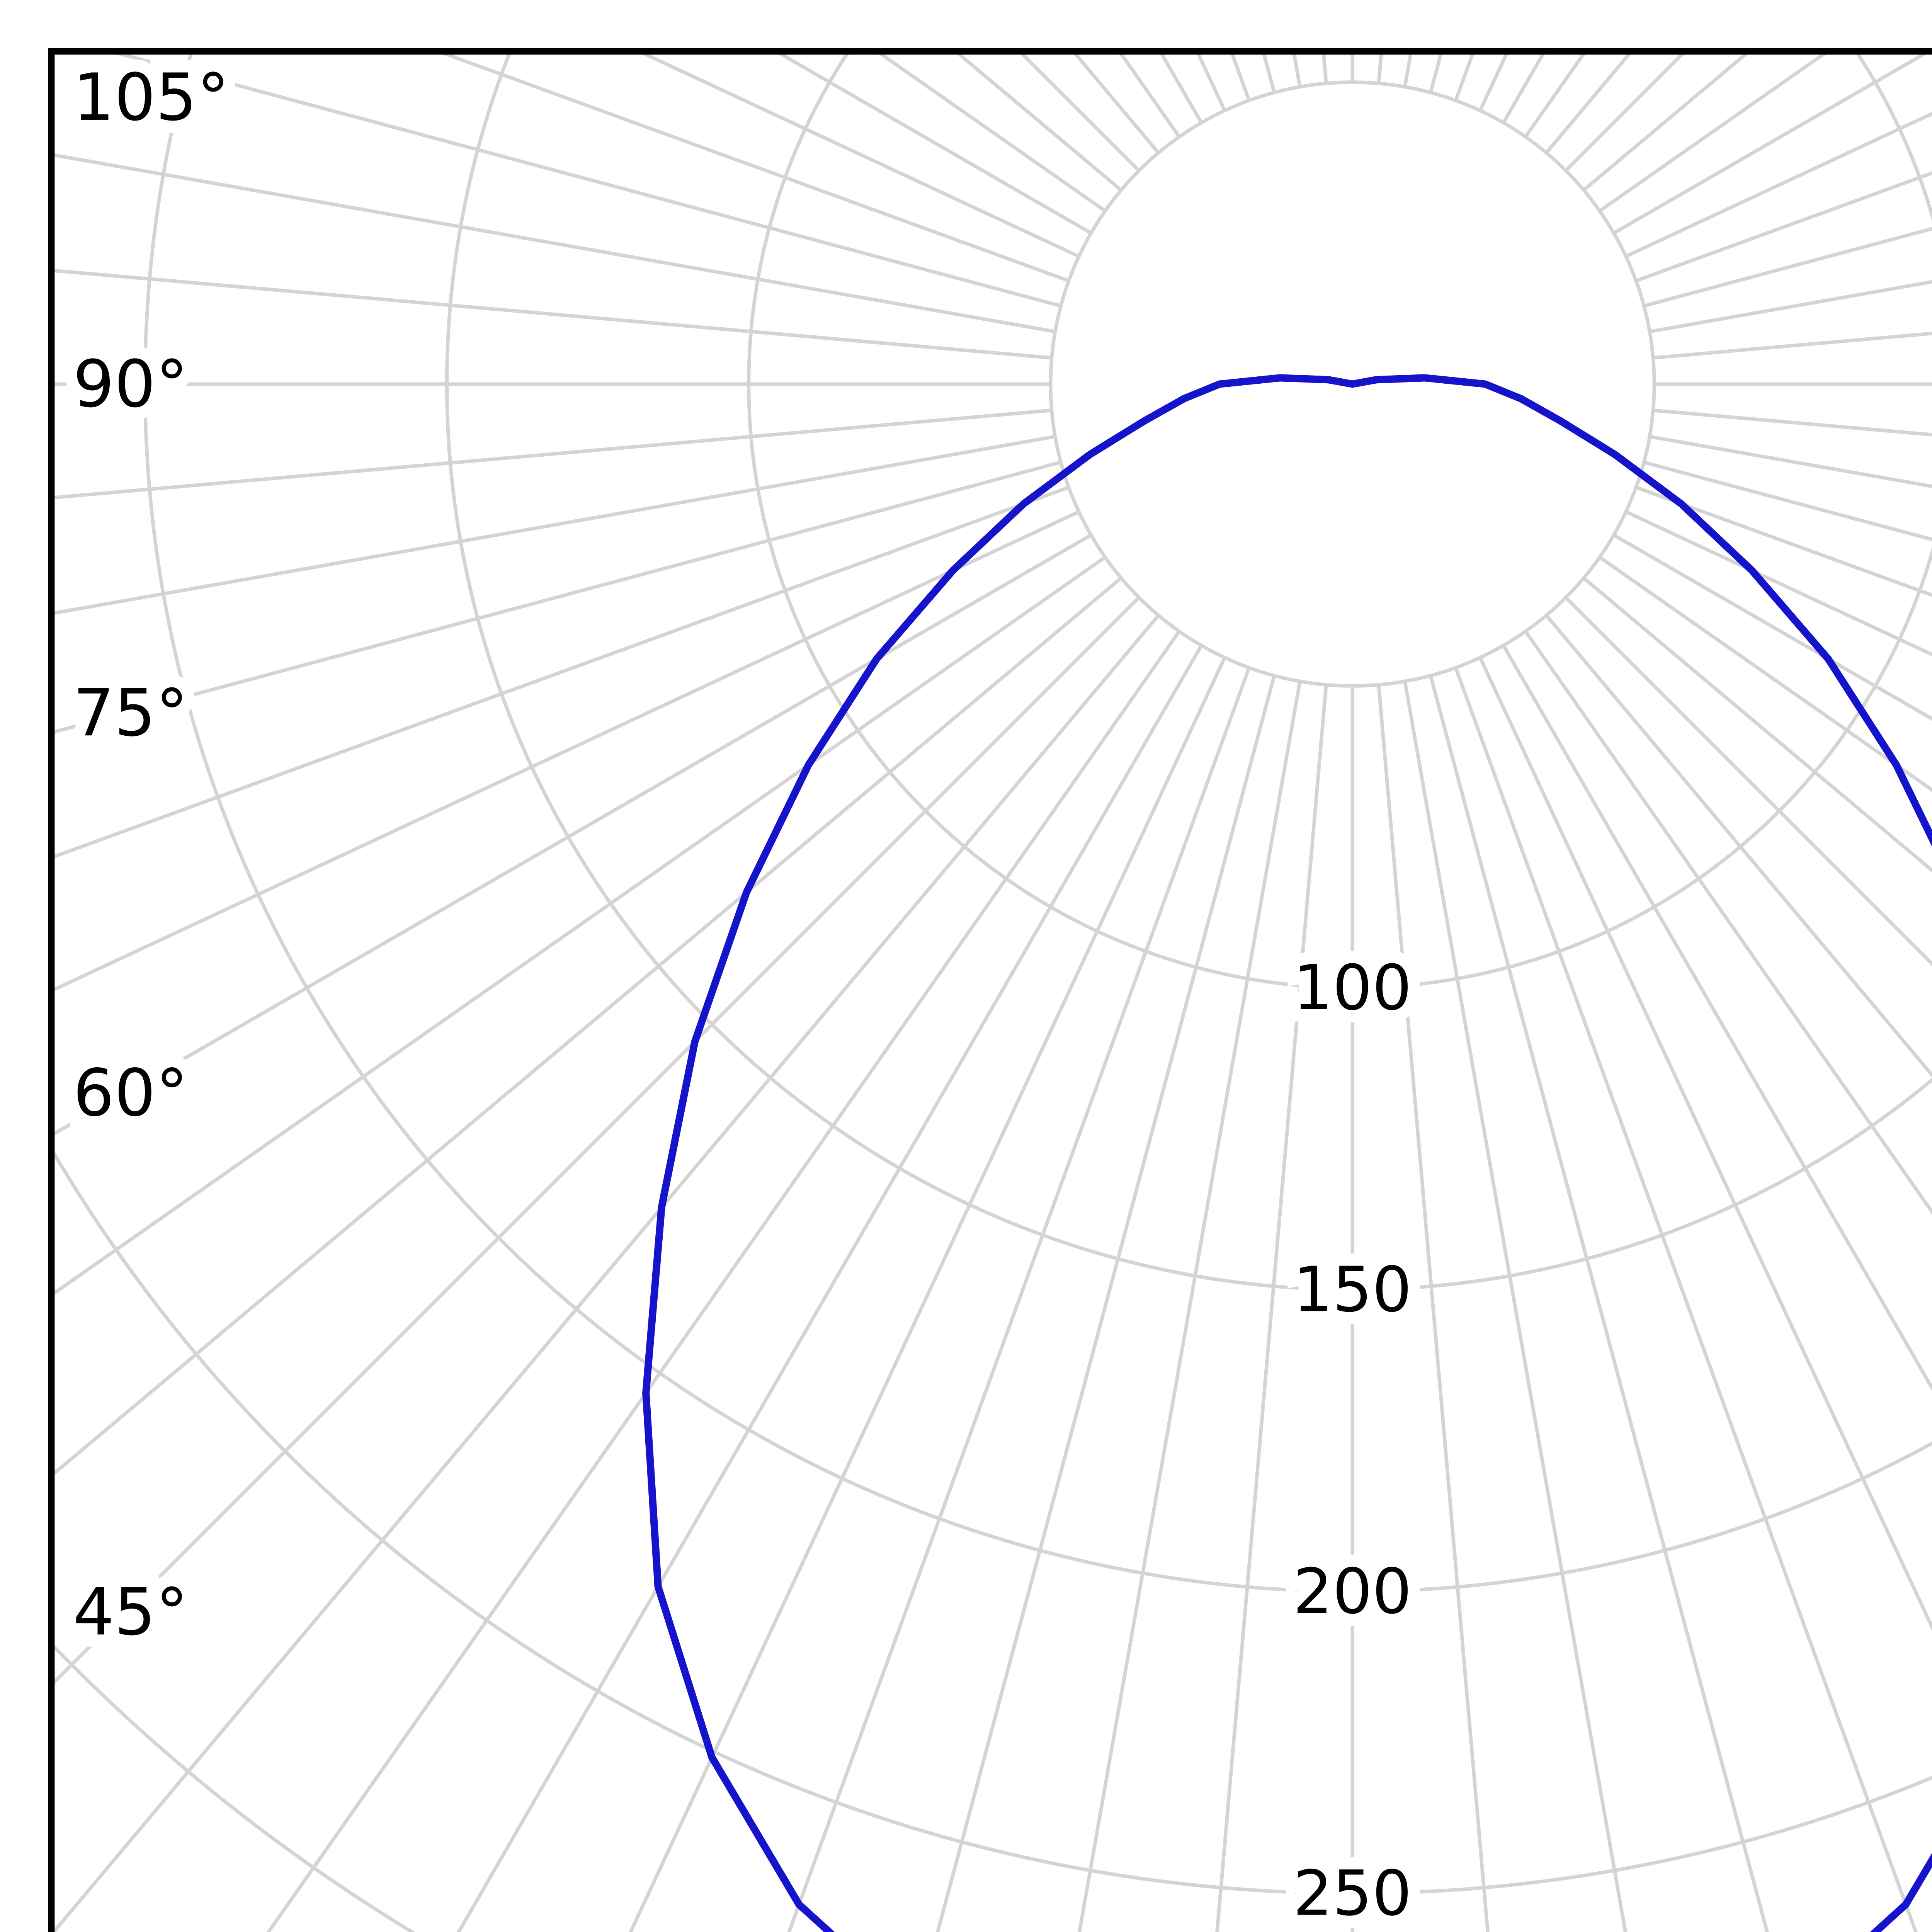  I want to click on radius-labels: 100 150 200 250, so click(1353, 1435).